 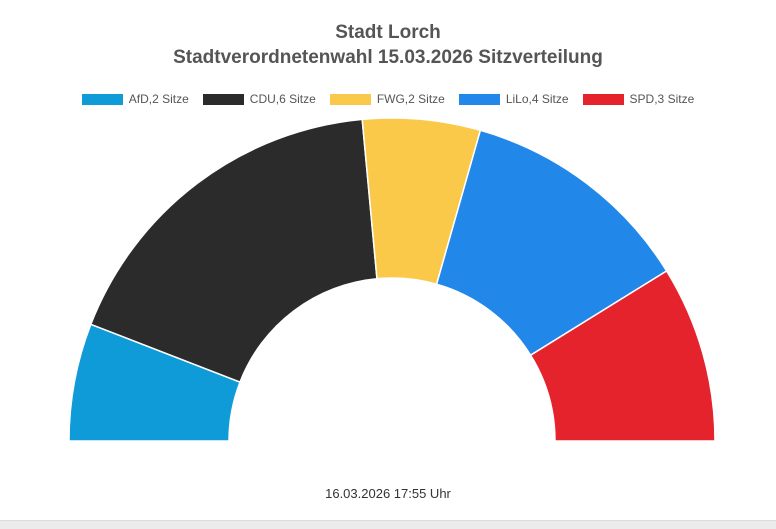 I want to click on legend-label-lilo: LiLo,4 Sitze, so click(x=537, y=99).